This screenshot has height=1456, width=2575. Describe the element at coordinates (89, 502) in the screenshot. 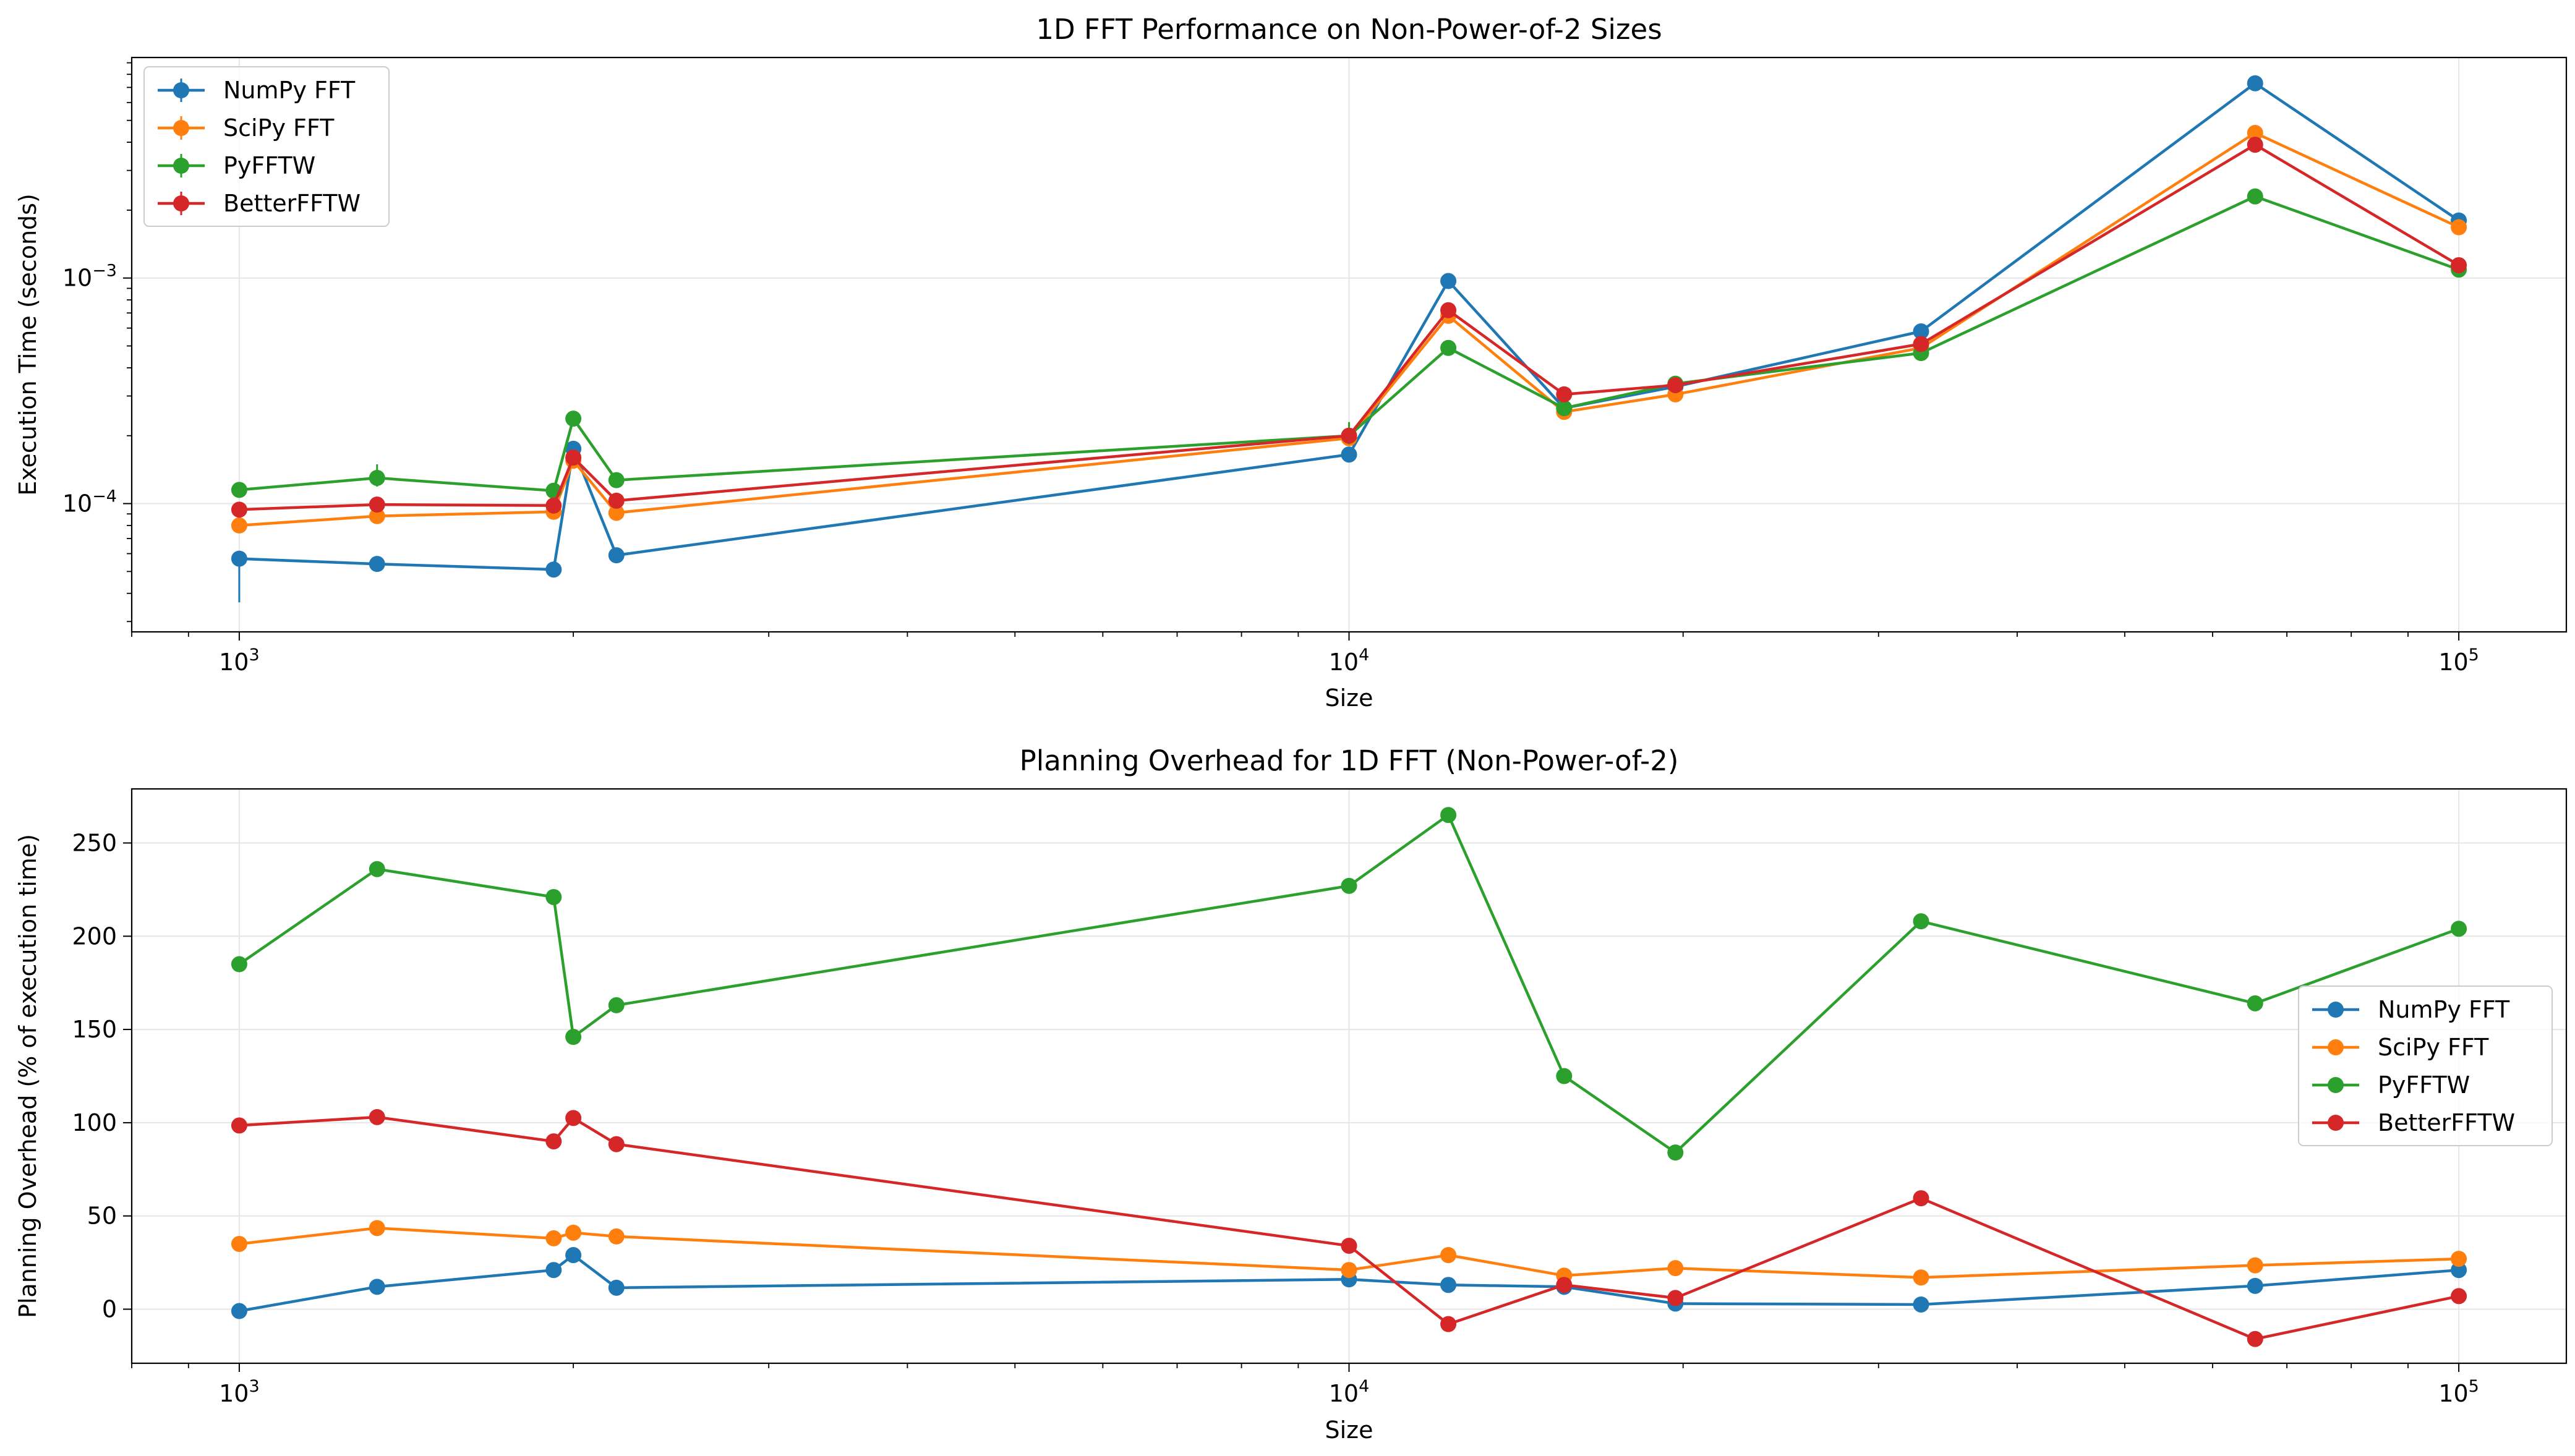

I see `y-tick-label: 10⁻⁴` at that location.